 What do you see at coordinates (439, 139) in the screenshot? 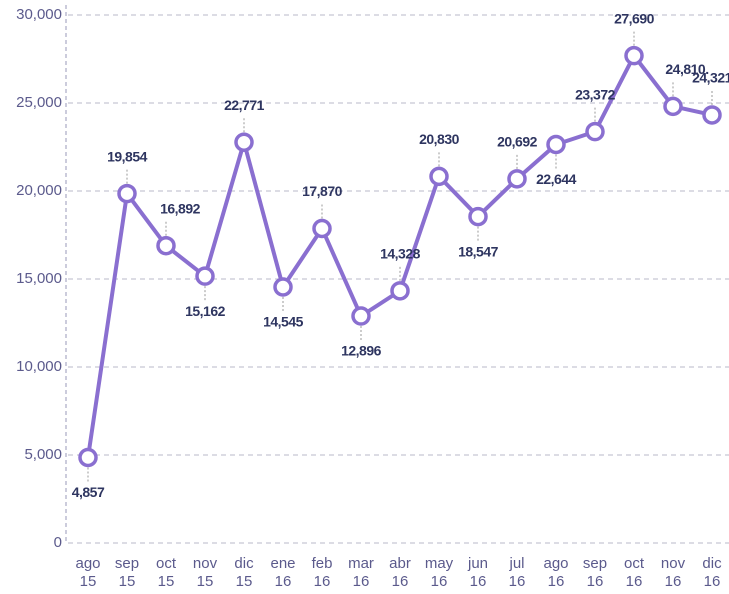
I see `value-label: 20,830` at bounding box center [439, 139].